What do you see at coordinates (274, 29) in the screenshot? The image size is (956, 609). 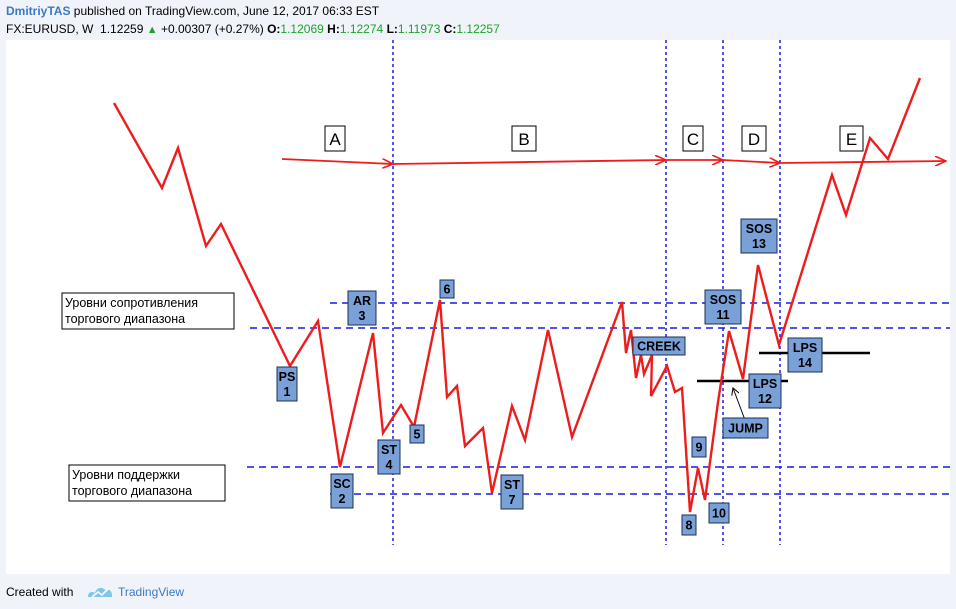 I see `open-label: O:` at bounding box center [274, 29].